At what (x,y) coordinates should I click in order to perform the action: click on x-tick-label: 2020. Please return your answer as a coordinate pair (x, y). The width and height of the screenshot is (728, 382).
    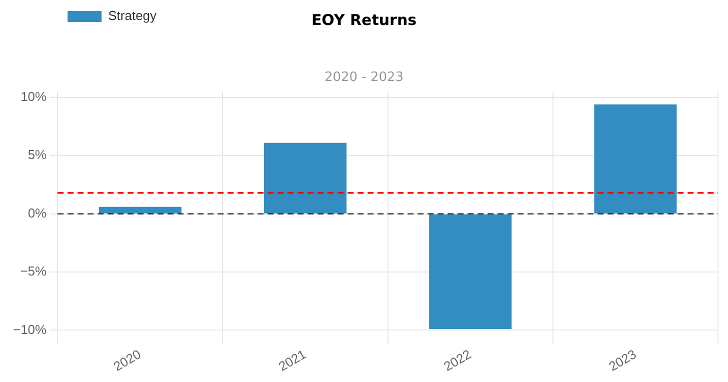
    Looking at the image, I should click on (127, 360).